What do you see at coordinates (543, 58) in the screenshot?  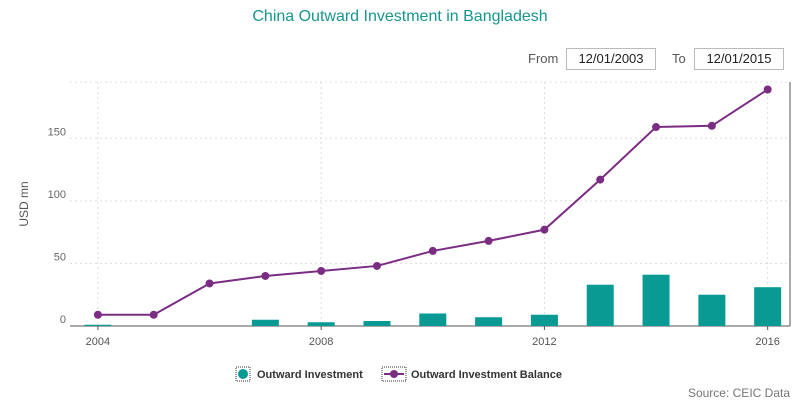 I see `from-label: From` at bounding box center [543, 58].